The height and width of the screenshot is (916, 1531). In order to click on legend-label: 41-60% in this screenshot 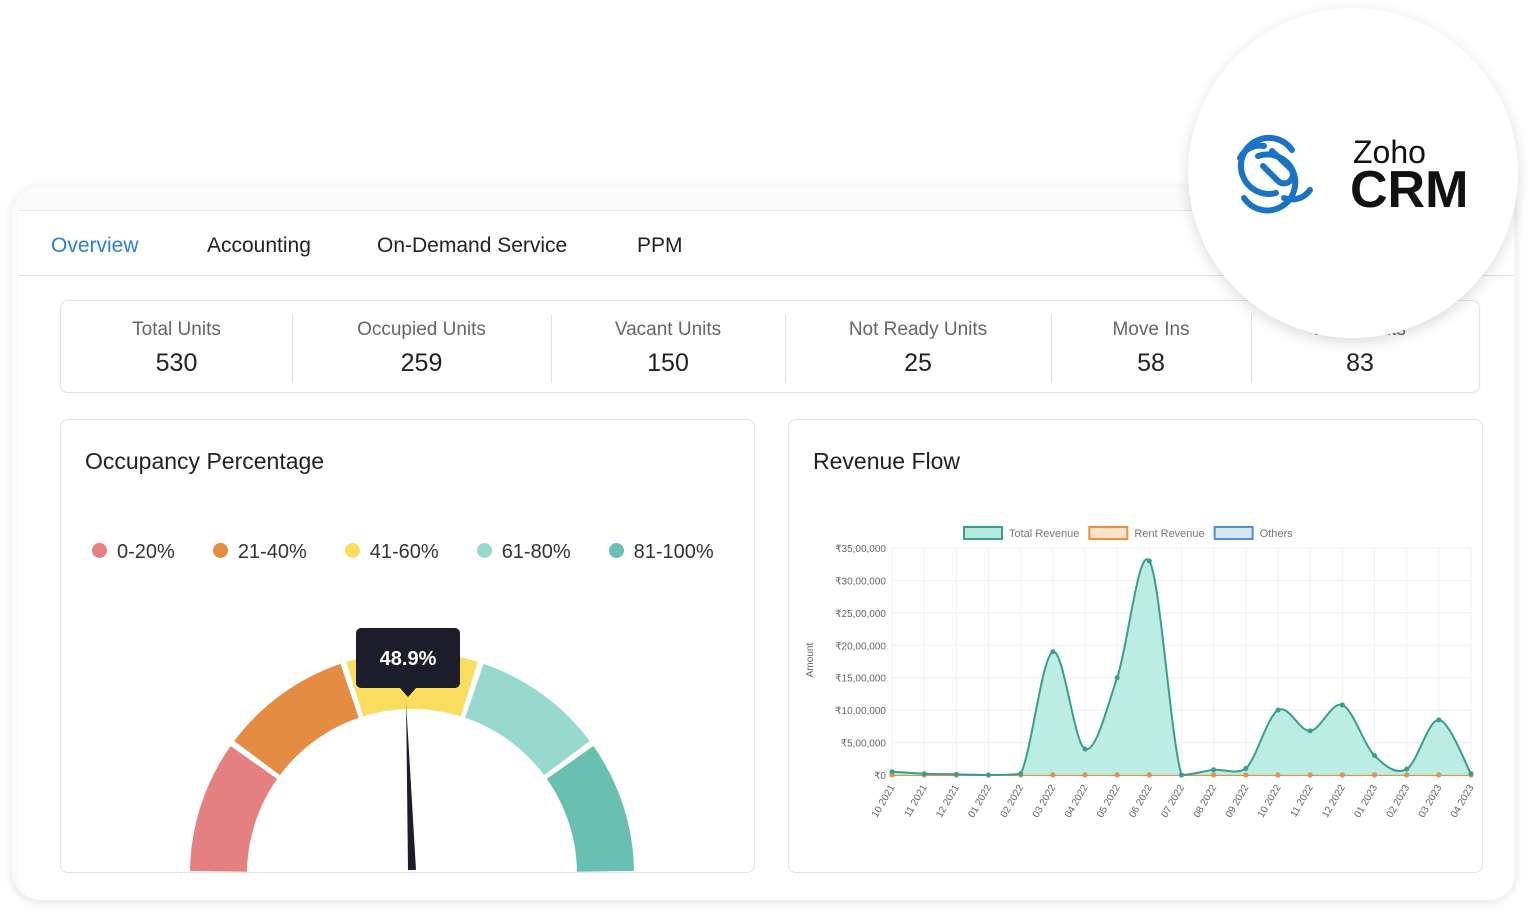, I will do `click(404, 552)`.